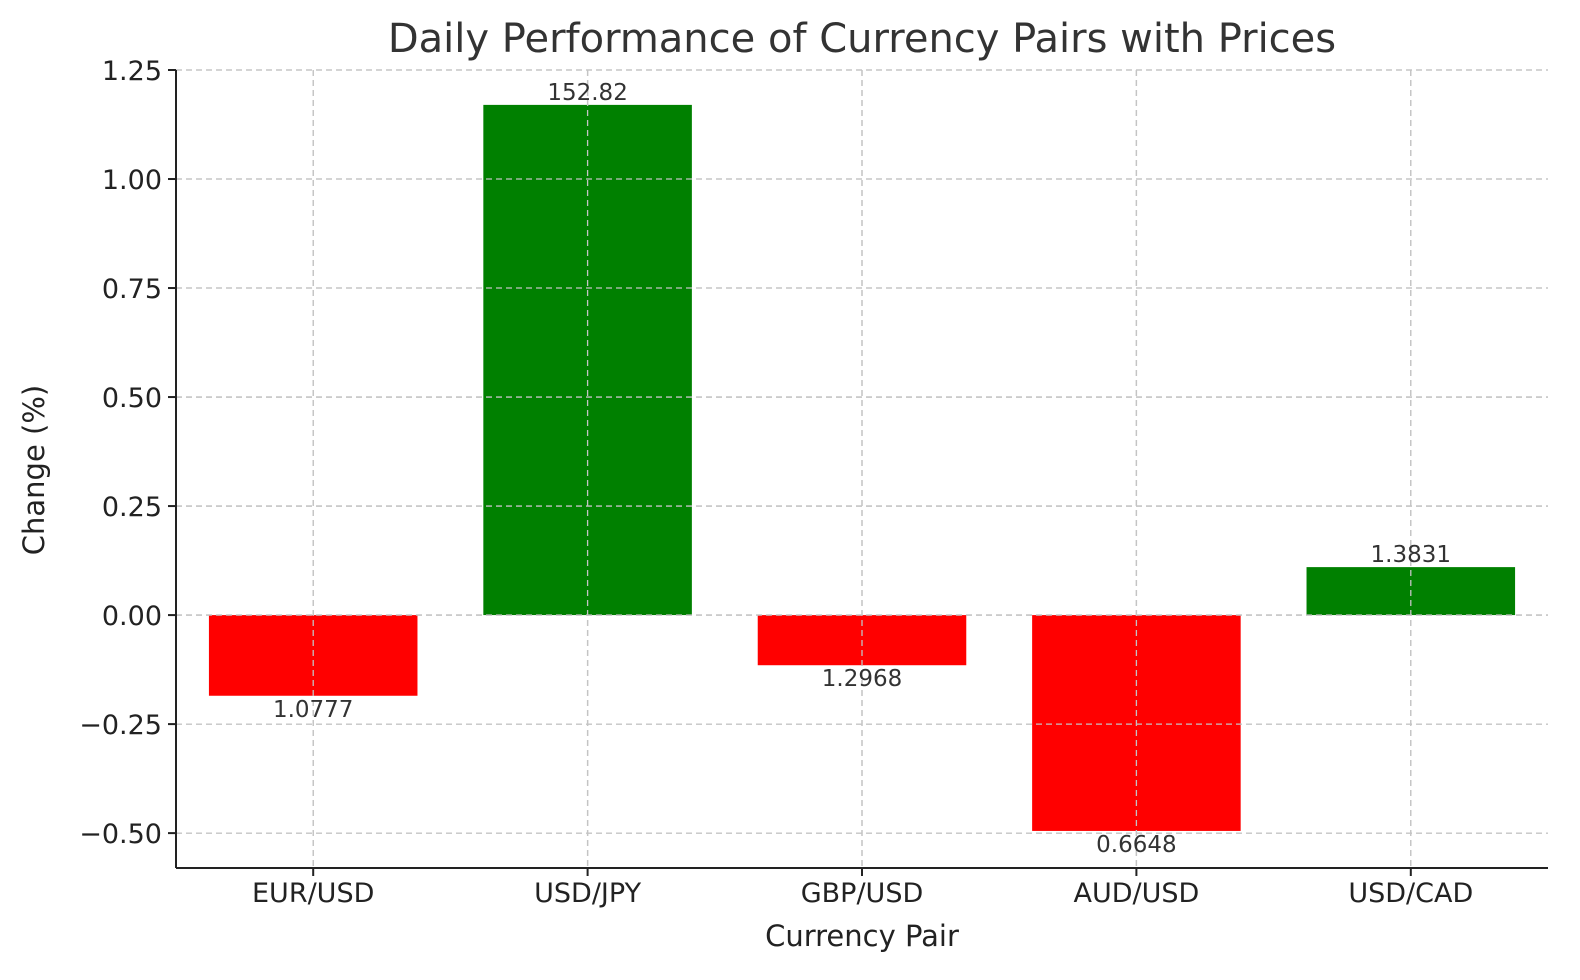  What do you see at coordinates (132, 71) in the screenshot?
I see `y-tick-label-0: 1.25` at bounding box center [132, 71].